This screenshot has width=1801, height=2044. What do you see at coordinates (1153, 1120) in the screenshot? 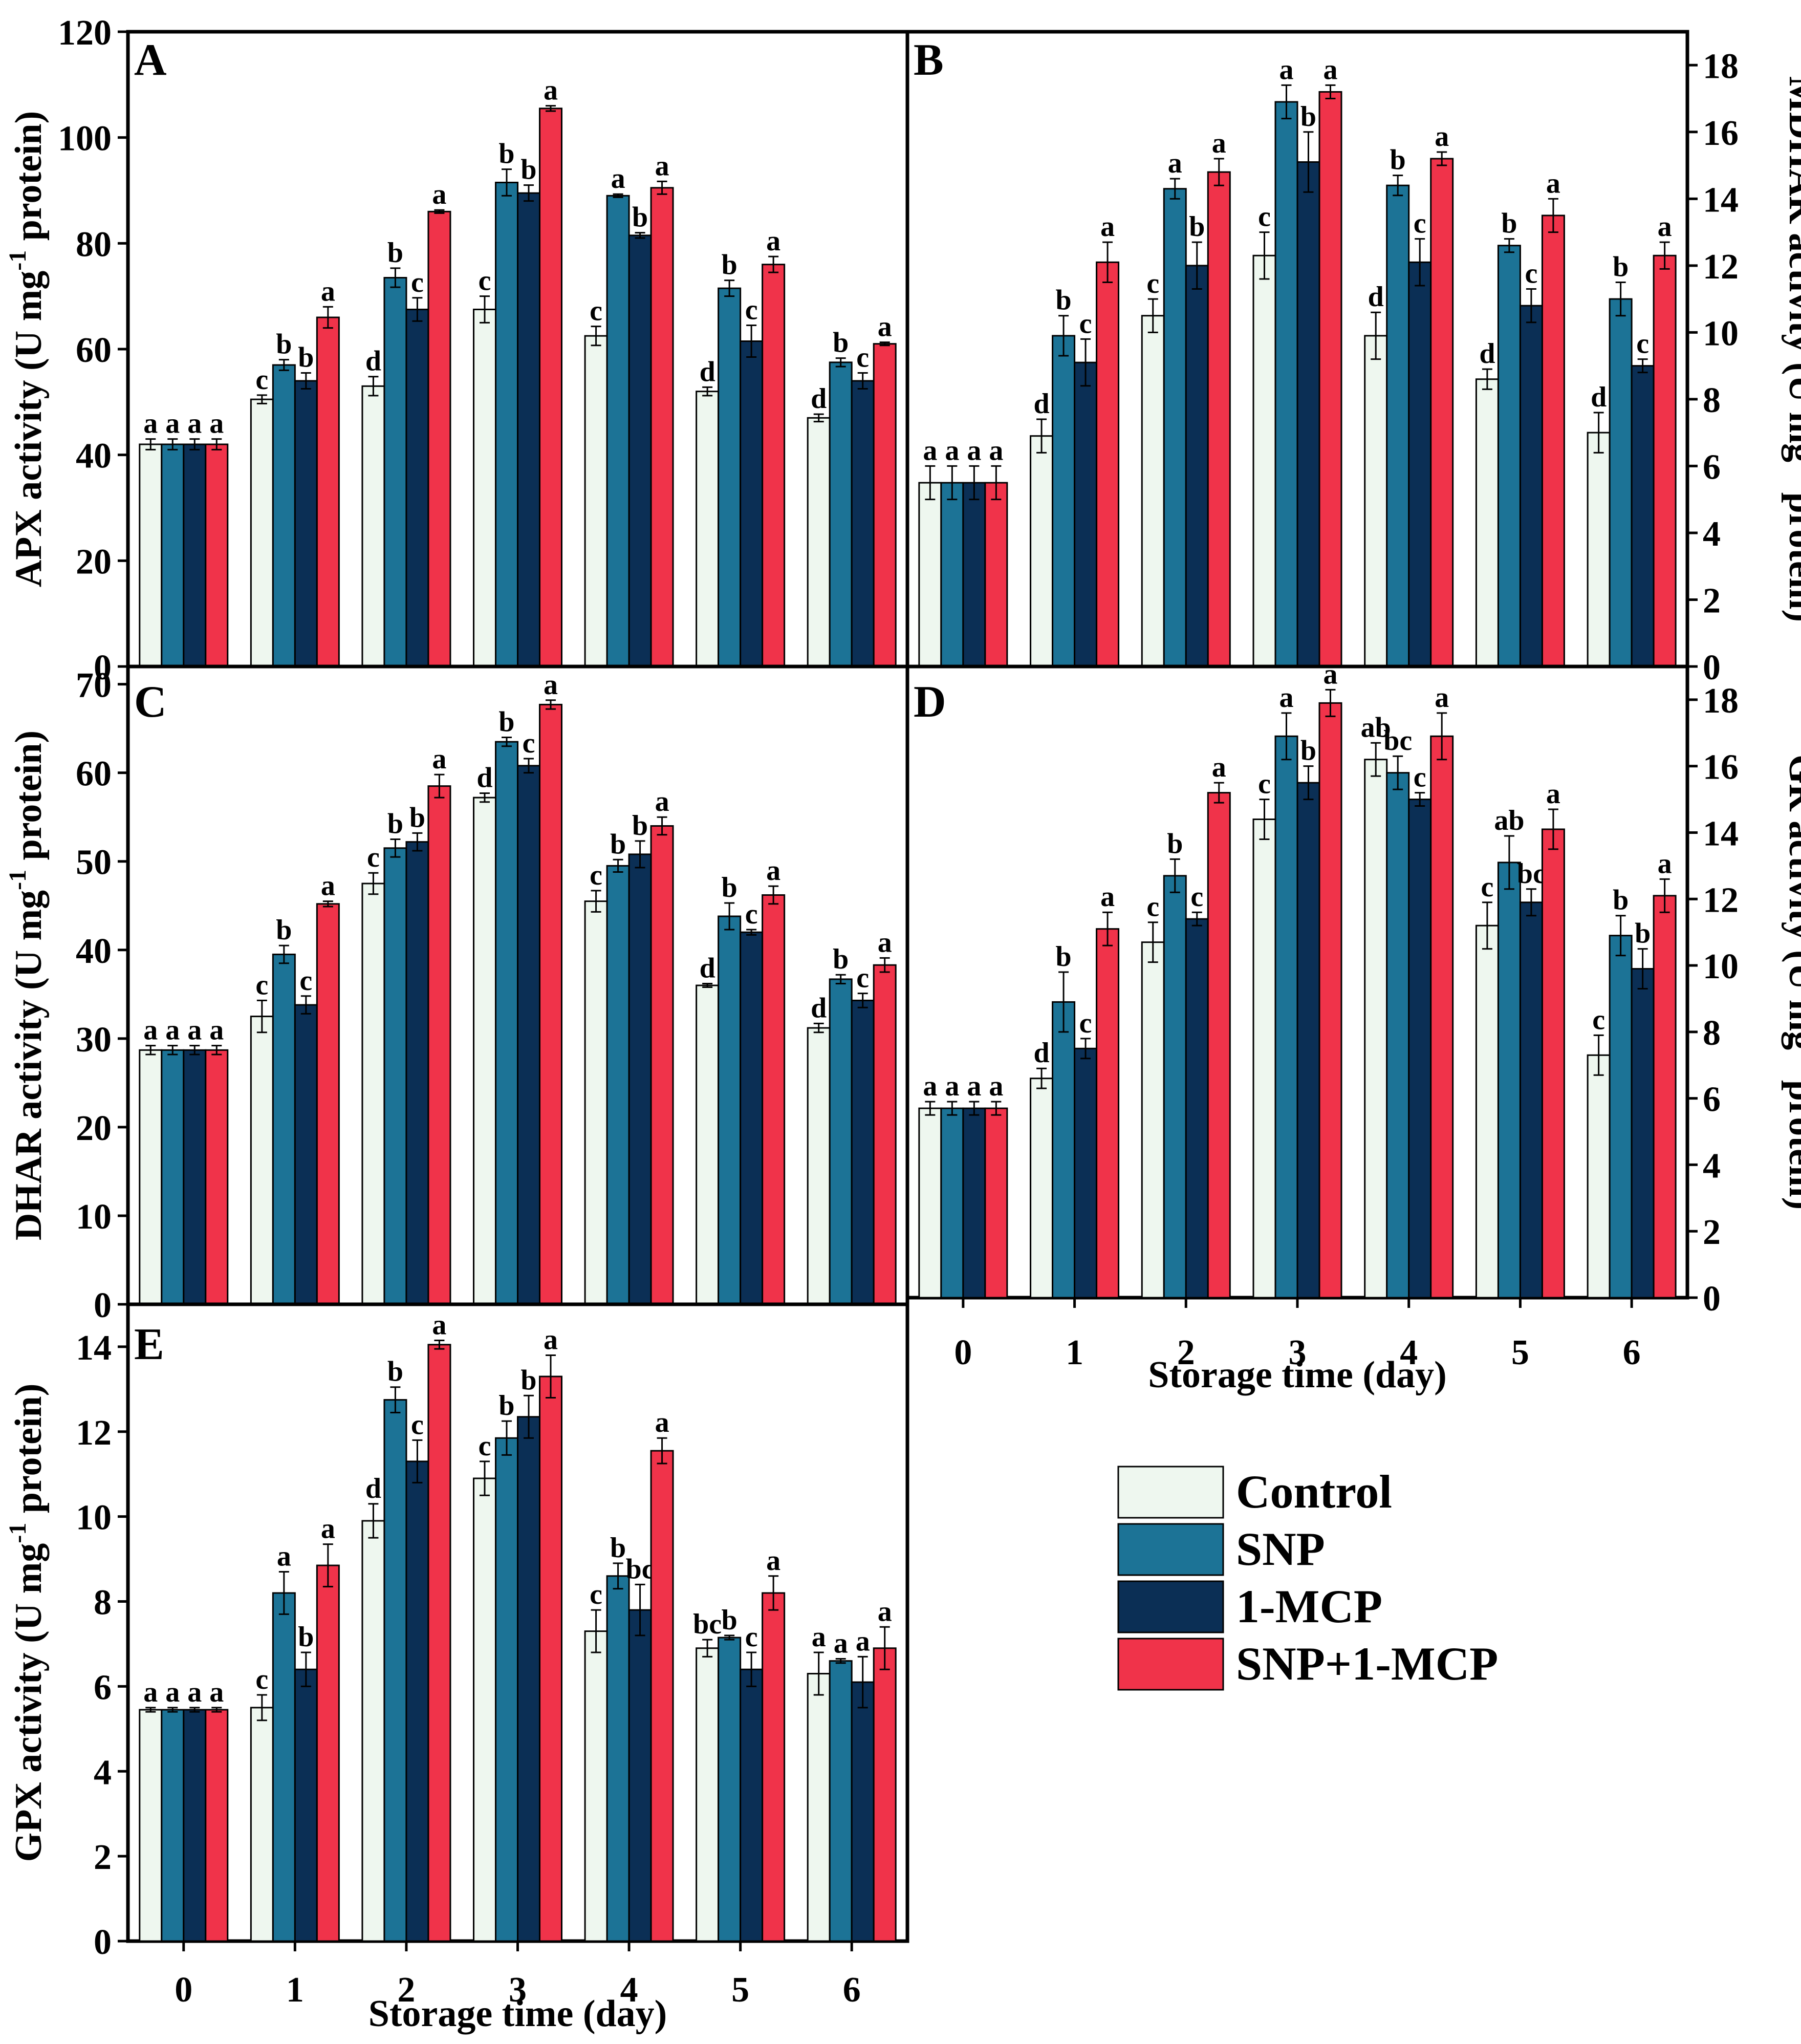
I see `bar-D-control-day2` at bounding box center [1153, 1120].